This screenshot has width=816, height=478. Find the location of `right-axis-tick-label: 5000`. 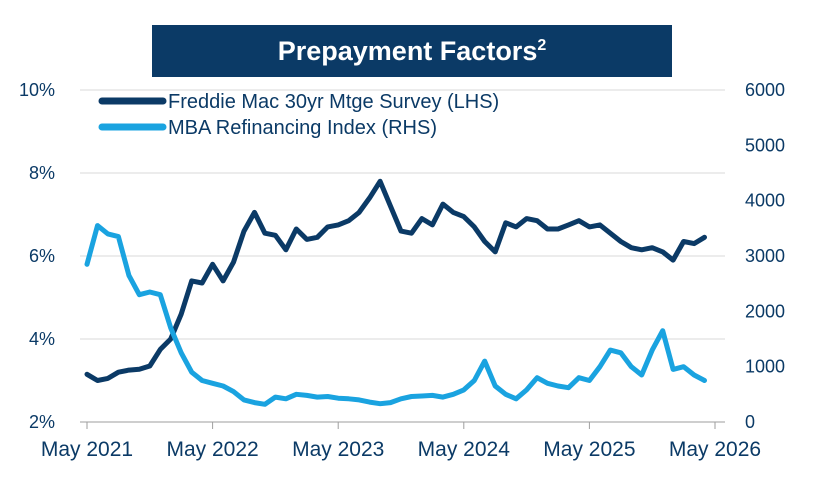

right-axis-tick-label: 5000 is located at coordinates (765, 145).